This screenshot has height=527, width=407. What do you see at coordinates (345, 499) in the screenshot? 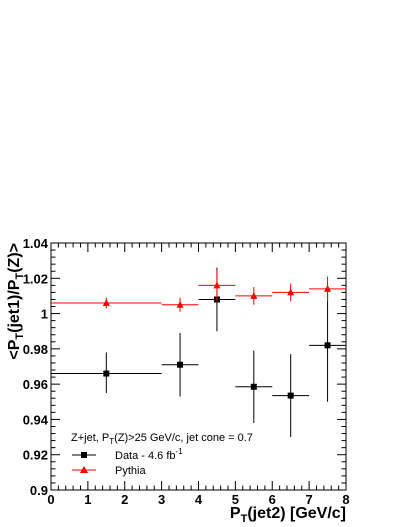
I see `x-tick-label: 8` at bounding box center [345, 499].